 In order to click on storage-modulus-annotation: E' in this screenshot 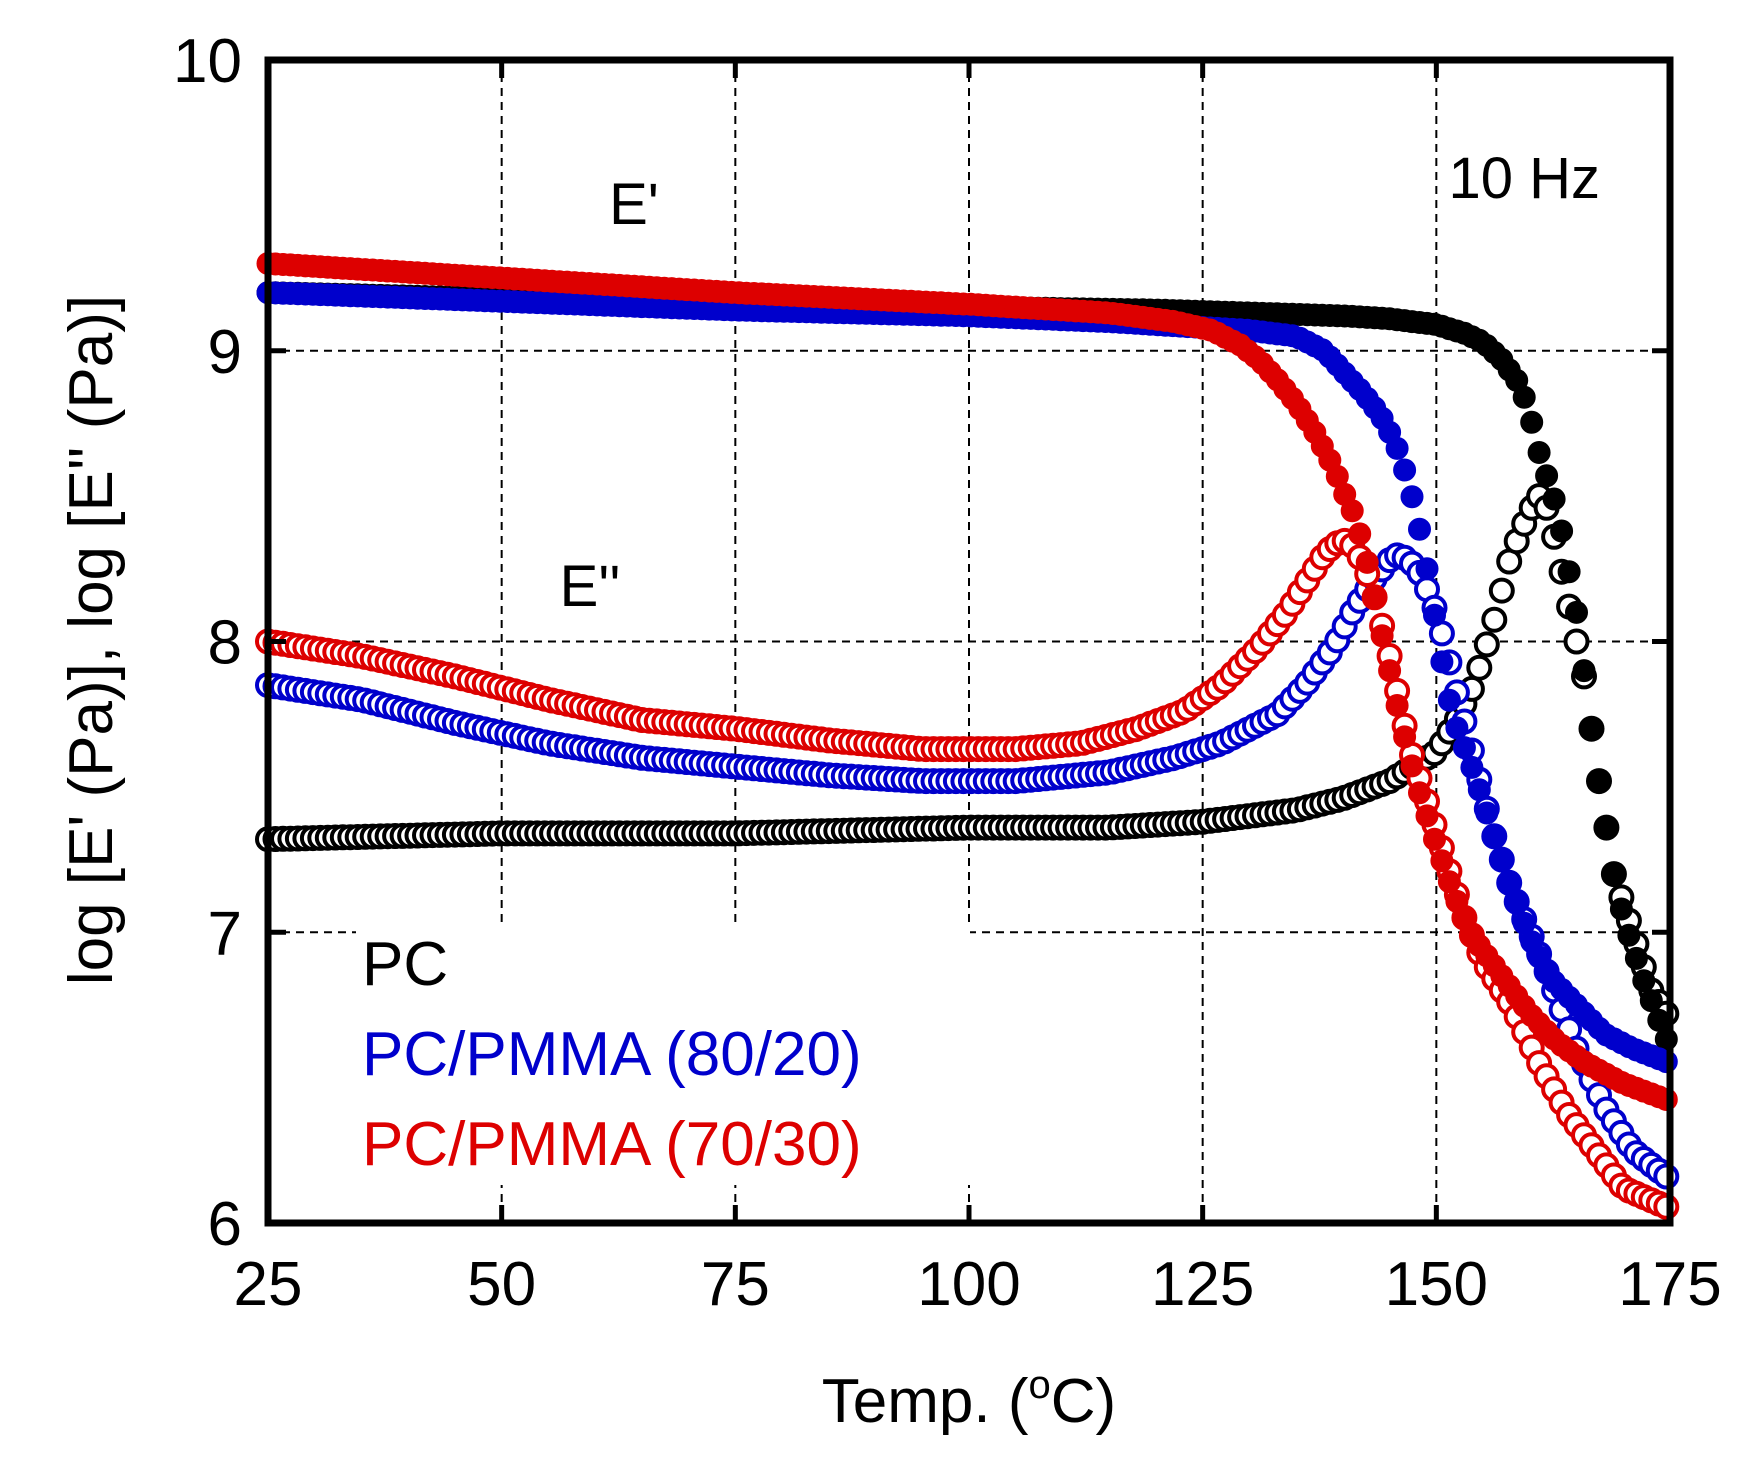, I will do `click(634, 204)`.